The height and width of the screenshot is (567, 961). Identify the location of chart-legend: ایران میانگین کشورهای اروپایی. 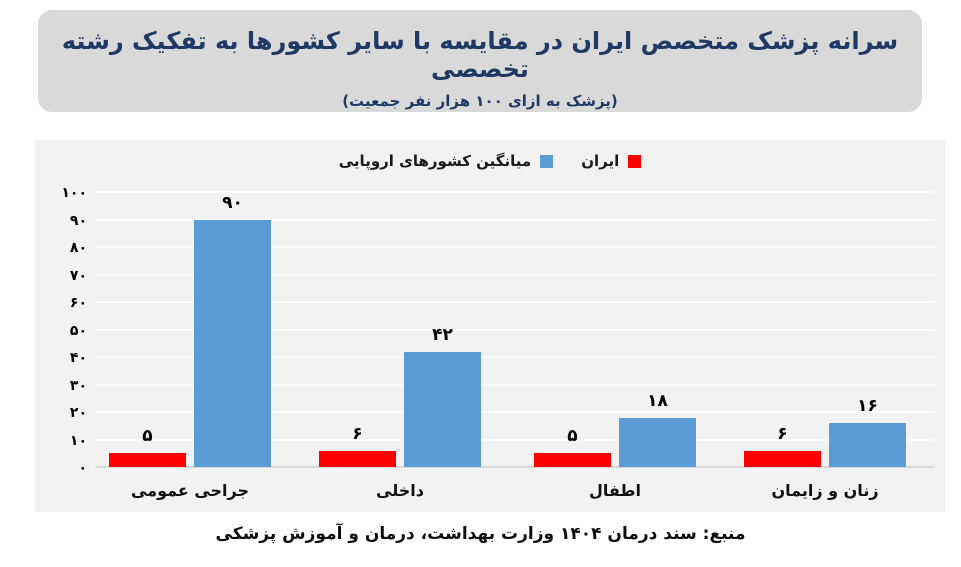
(490, 161).